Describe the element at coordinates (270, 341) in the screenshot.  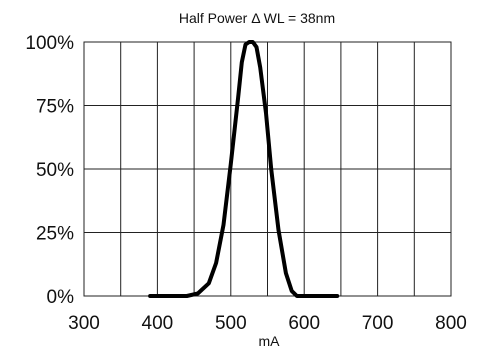
I see `x-axis-label: mA` at that location.